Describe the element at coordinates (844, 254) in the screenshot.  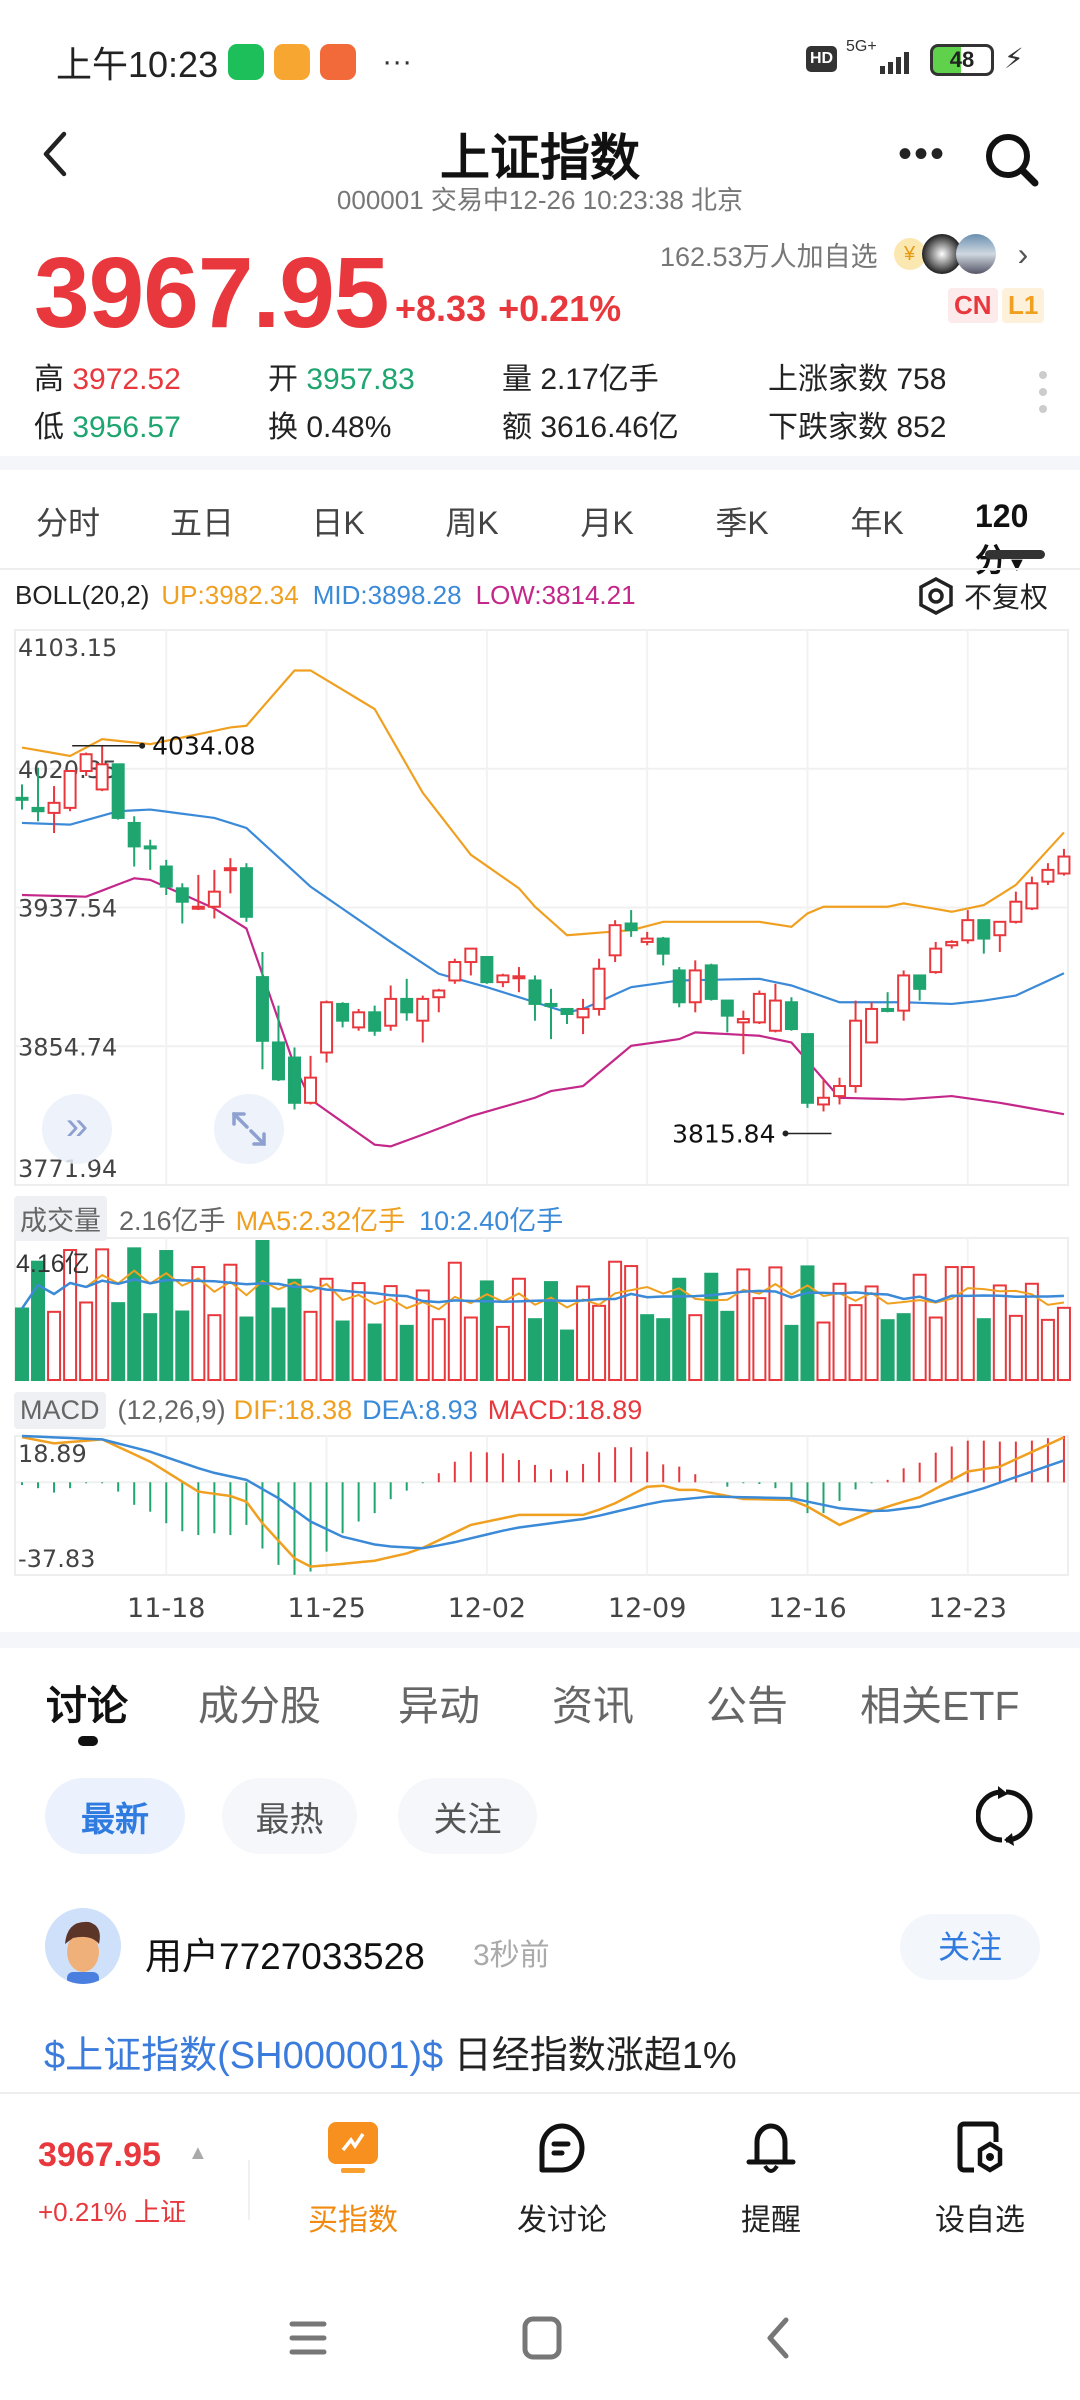
I see `followers-row: 162.53万人加自选 ¥ ›` at that location.